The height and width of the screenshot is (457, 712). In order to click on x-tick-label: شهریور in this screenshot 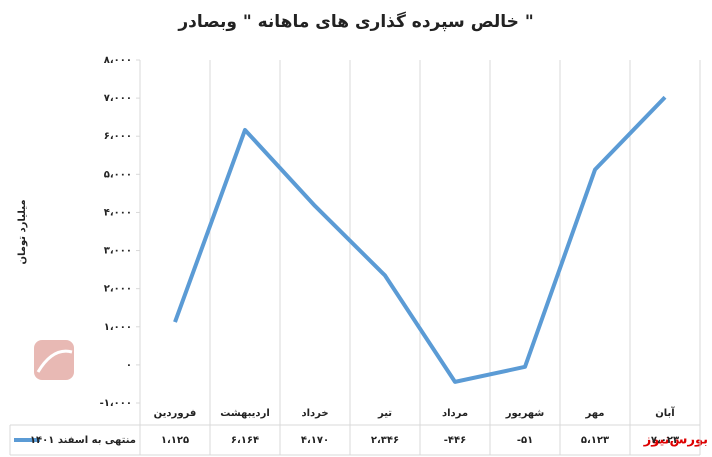, I will do `click(525, 413)`.